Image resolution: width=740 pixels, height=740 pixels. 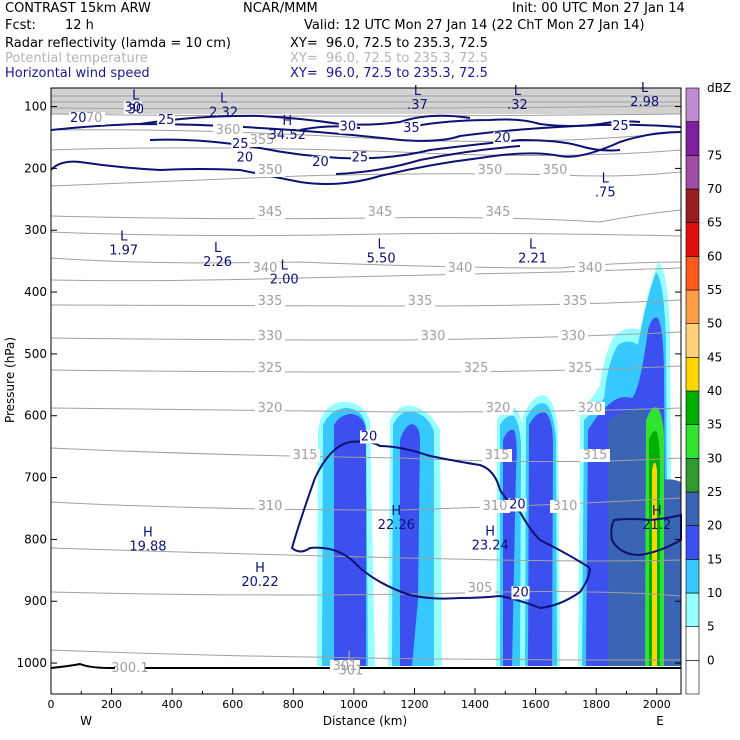 I want to click on extremum-value: 1.97, so click(x=123, y=250).